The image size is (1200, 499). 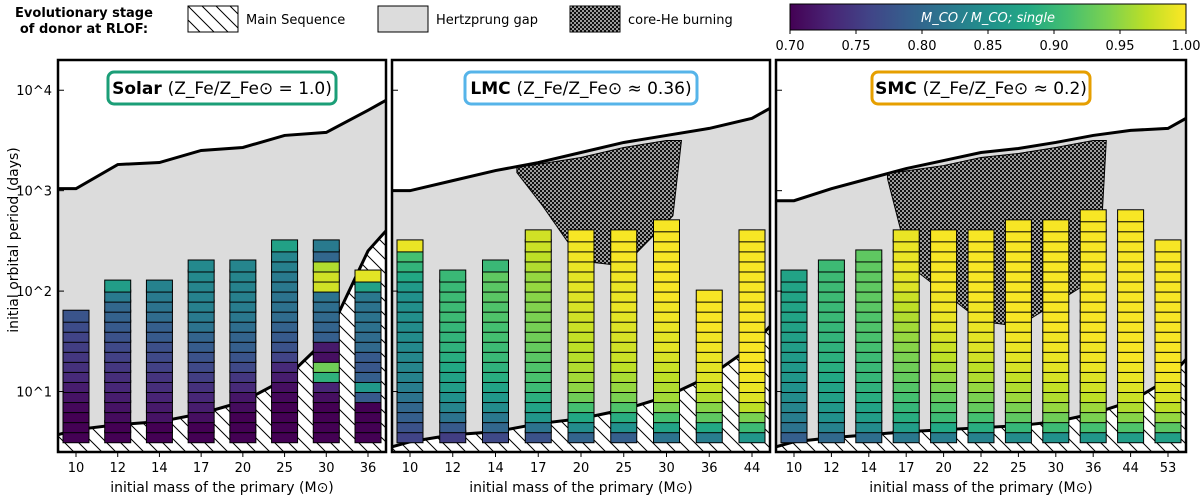 I want to click on y-tick-label: 10^4, so click(x=34, y=91).